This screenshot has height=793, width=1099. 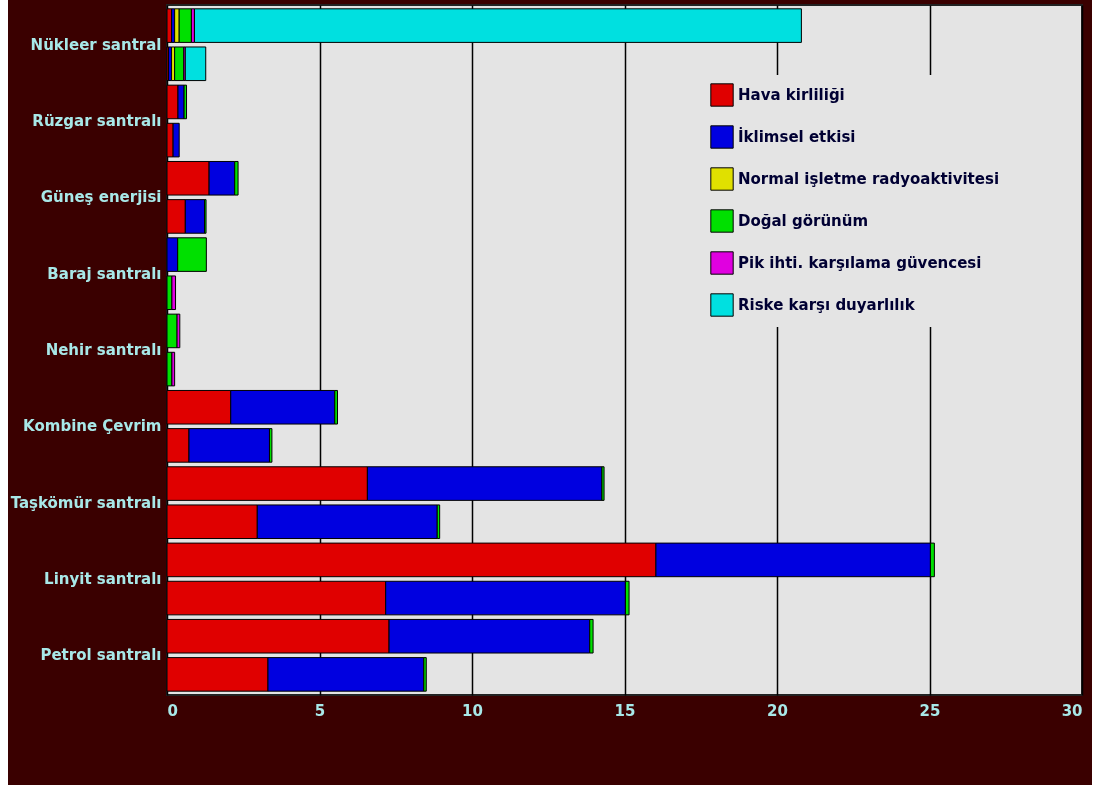 What do you see at coordinates (827, 305) in the screenshot?
I see `legend-label: Riske karşı duyarlılık` at bounding box center [827, 305].